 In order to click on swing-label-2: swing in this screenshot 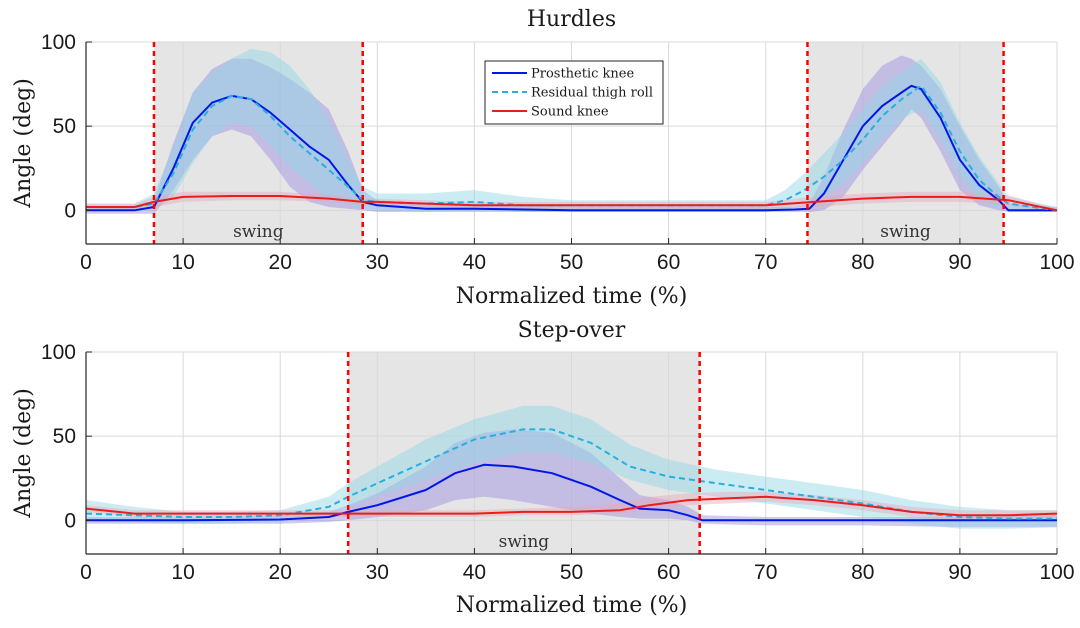, I will do `click(905, 232)`.